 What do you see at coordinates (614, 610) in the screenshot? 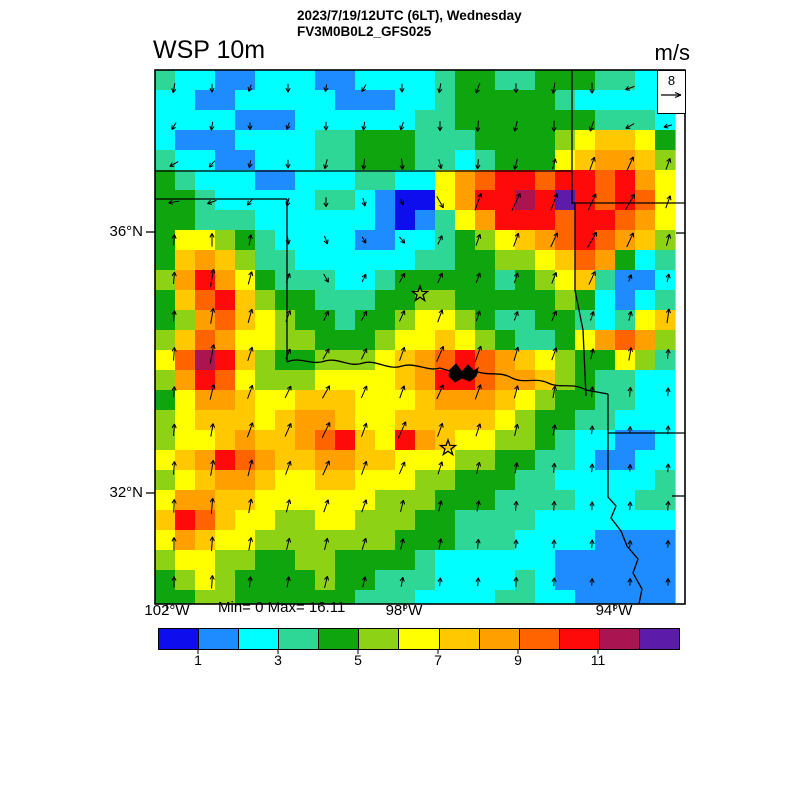
I see `lon-label-94w: 94°W` at bounding box center [614, 610].